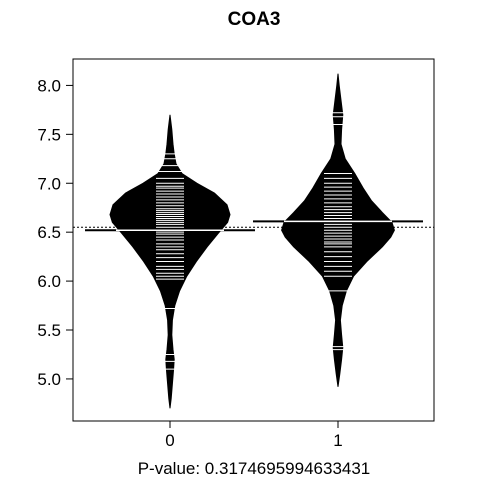 The image size is (480, 480). Describe the element at coordinates (49, 281) in the screenshot. I see `y-tick-label: 6.0` at that location.